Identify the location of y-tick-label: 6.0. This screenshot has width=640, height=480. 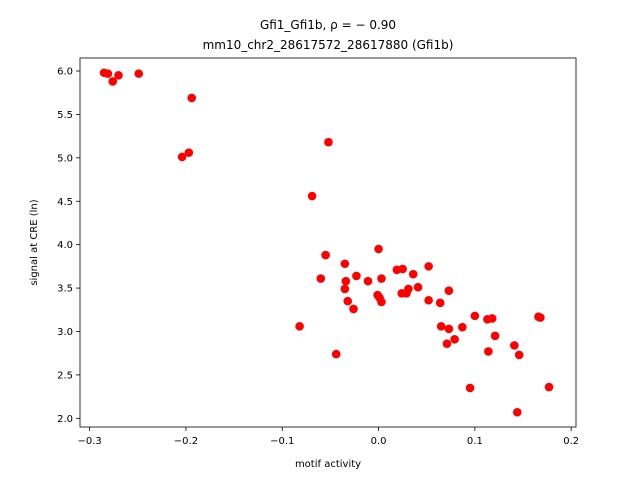
(65, 72).